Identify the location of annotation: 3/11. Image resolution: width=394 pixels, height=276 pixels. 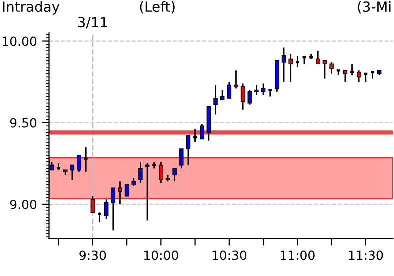
(93, 23).